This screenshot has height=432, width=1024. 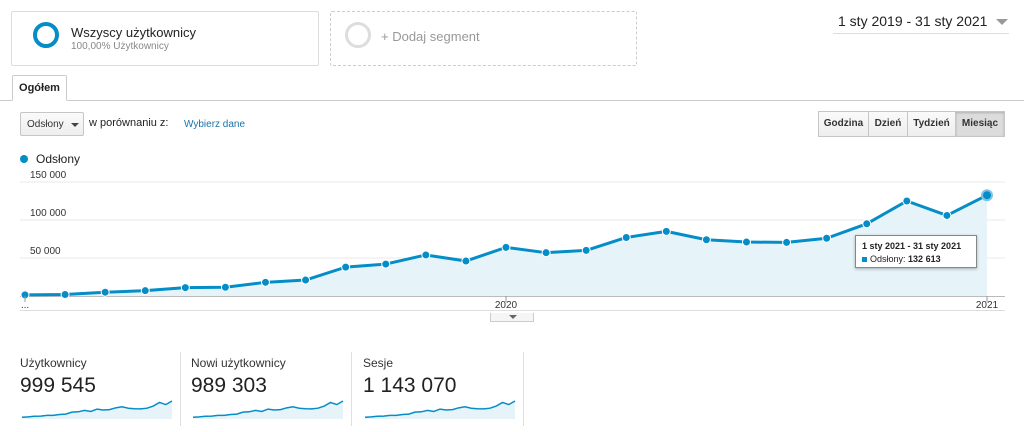 I want to click on y-tick-label: 150 000, so click(x=48, y=175).